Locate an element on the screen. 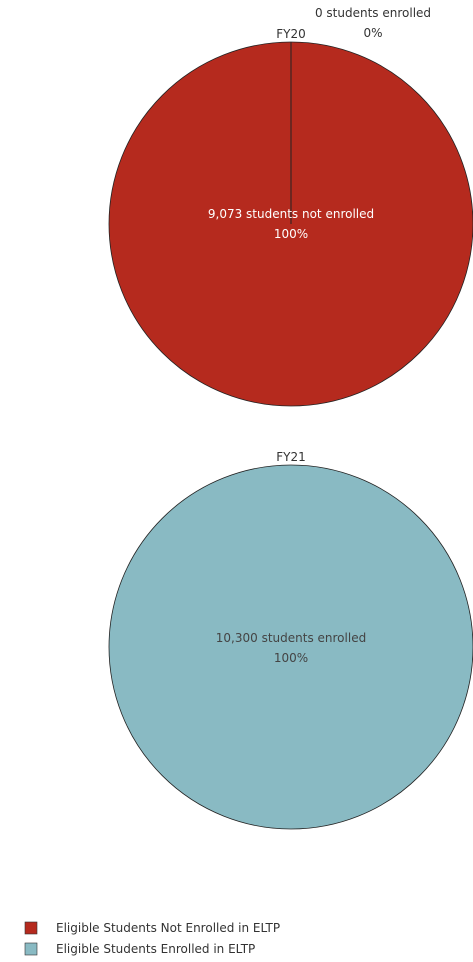 This screenshot has height=962, width=473. legend-swatch-not-enrolled is located at coordinates (31, 928).